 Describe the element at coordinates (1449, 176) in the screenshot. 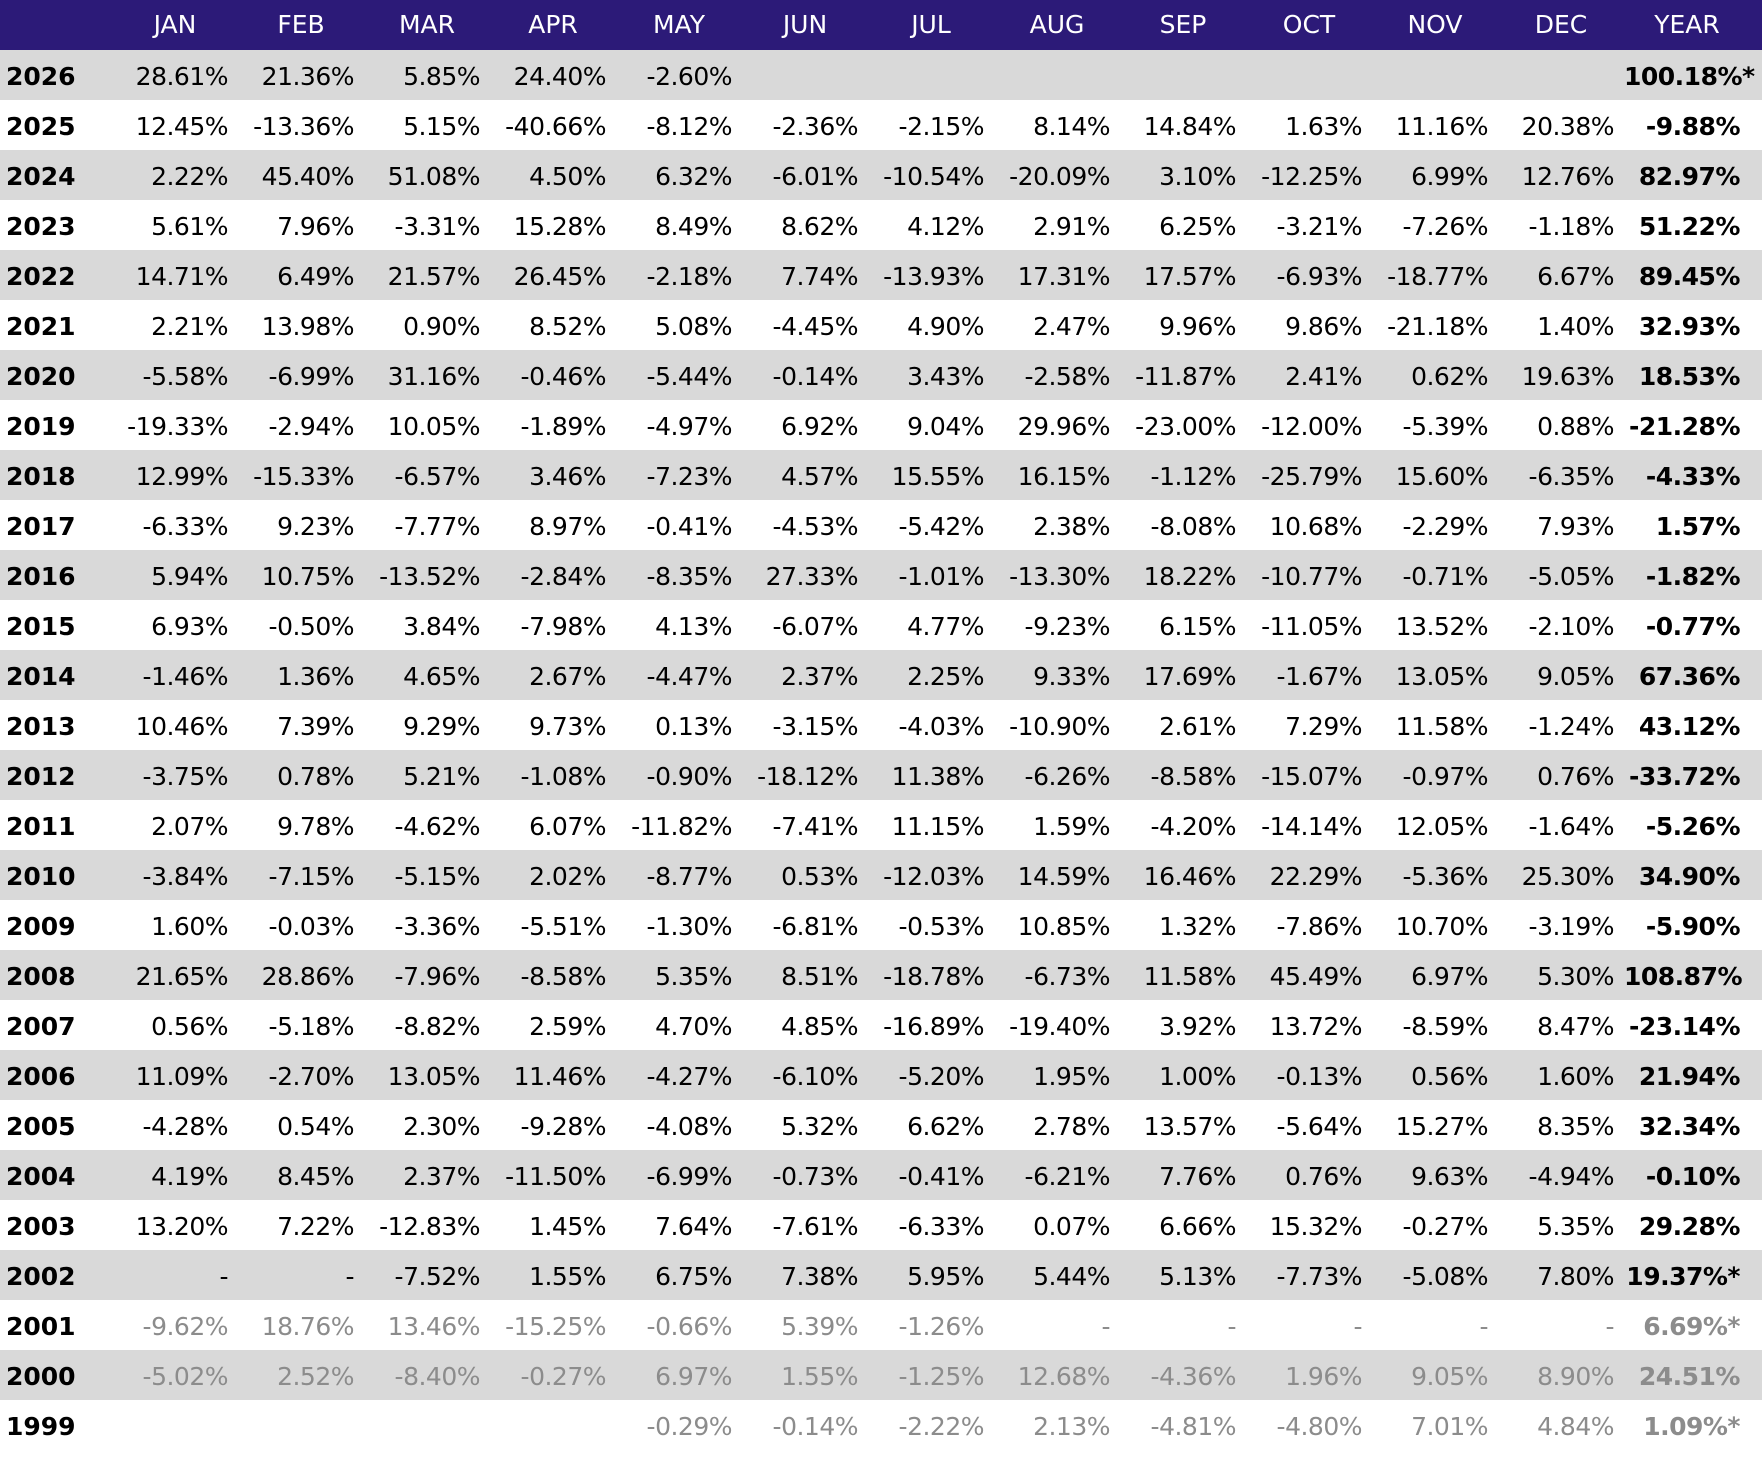

I see `month-return: 6.99%` at that location.